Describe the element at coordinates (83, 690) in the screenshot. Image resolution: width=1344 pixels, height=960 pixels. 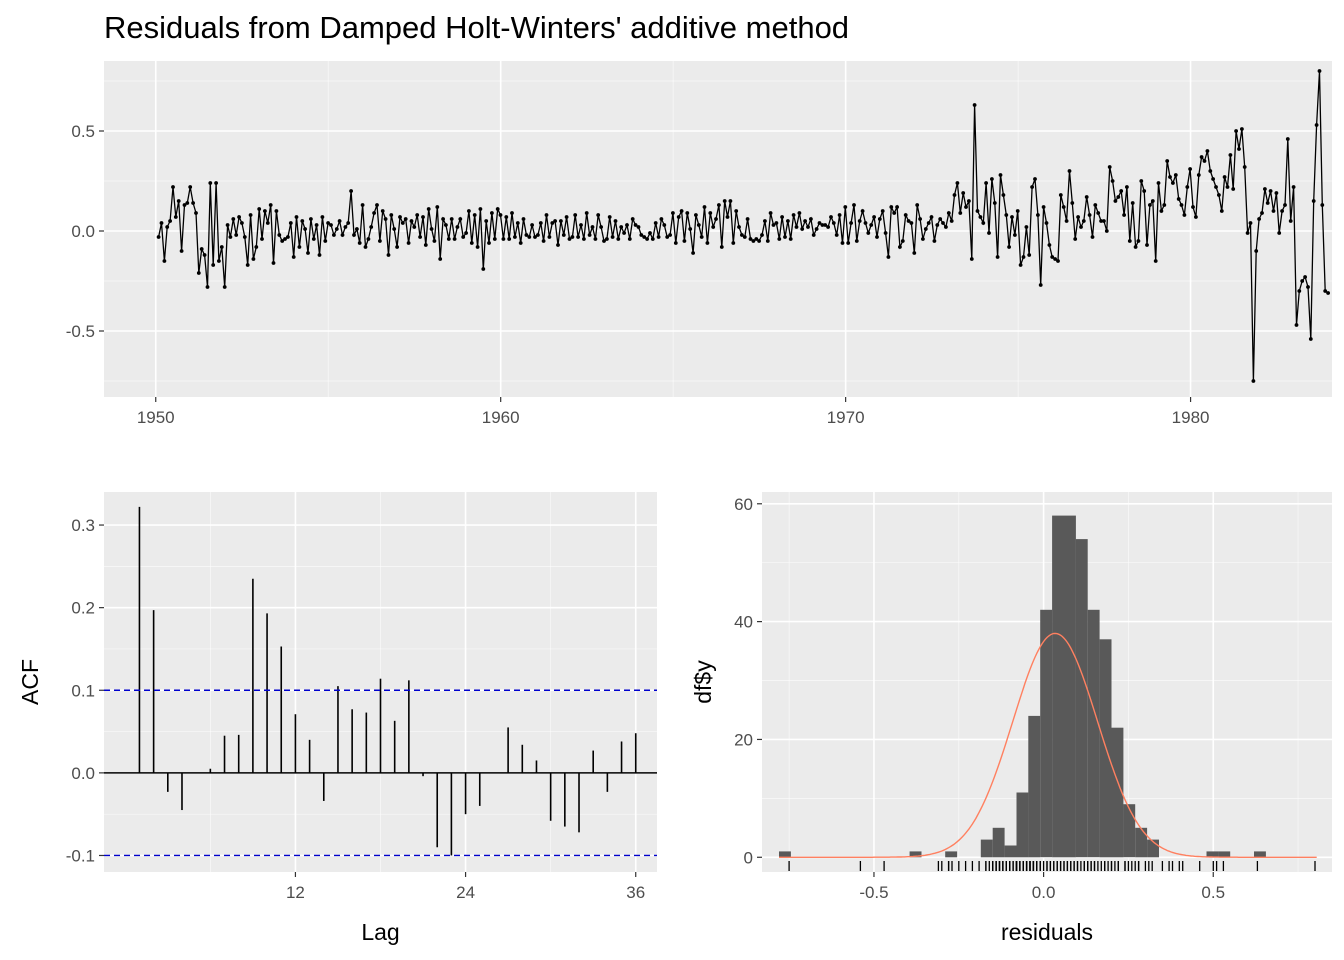
I see `acf-y-tick-label: 0.1` at that location.